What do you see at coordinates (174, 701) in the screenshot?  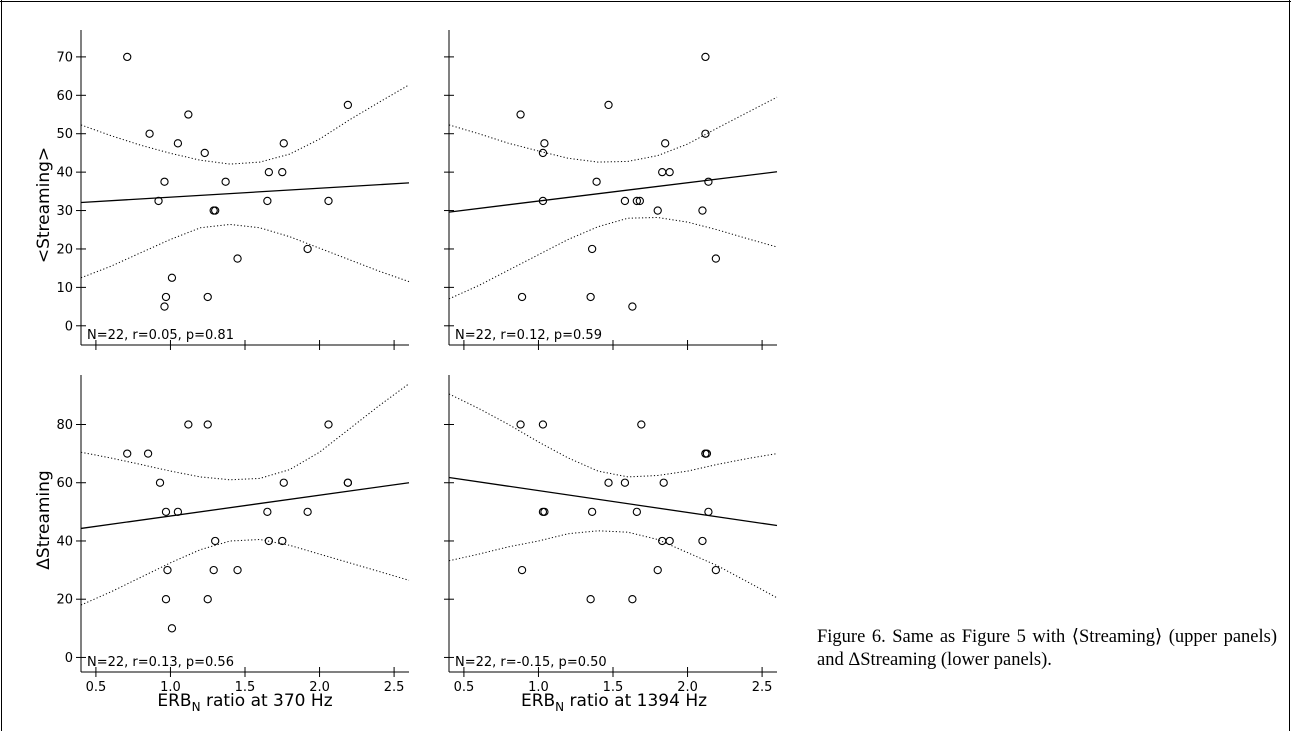 I see `xlabel-left-main: ERB` at bounding box center [174, 701].